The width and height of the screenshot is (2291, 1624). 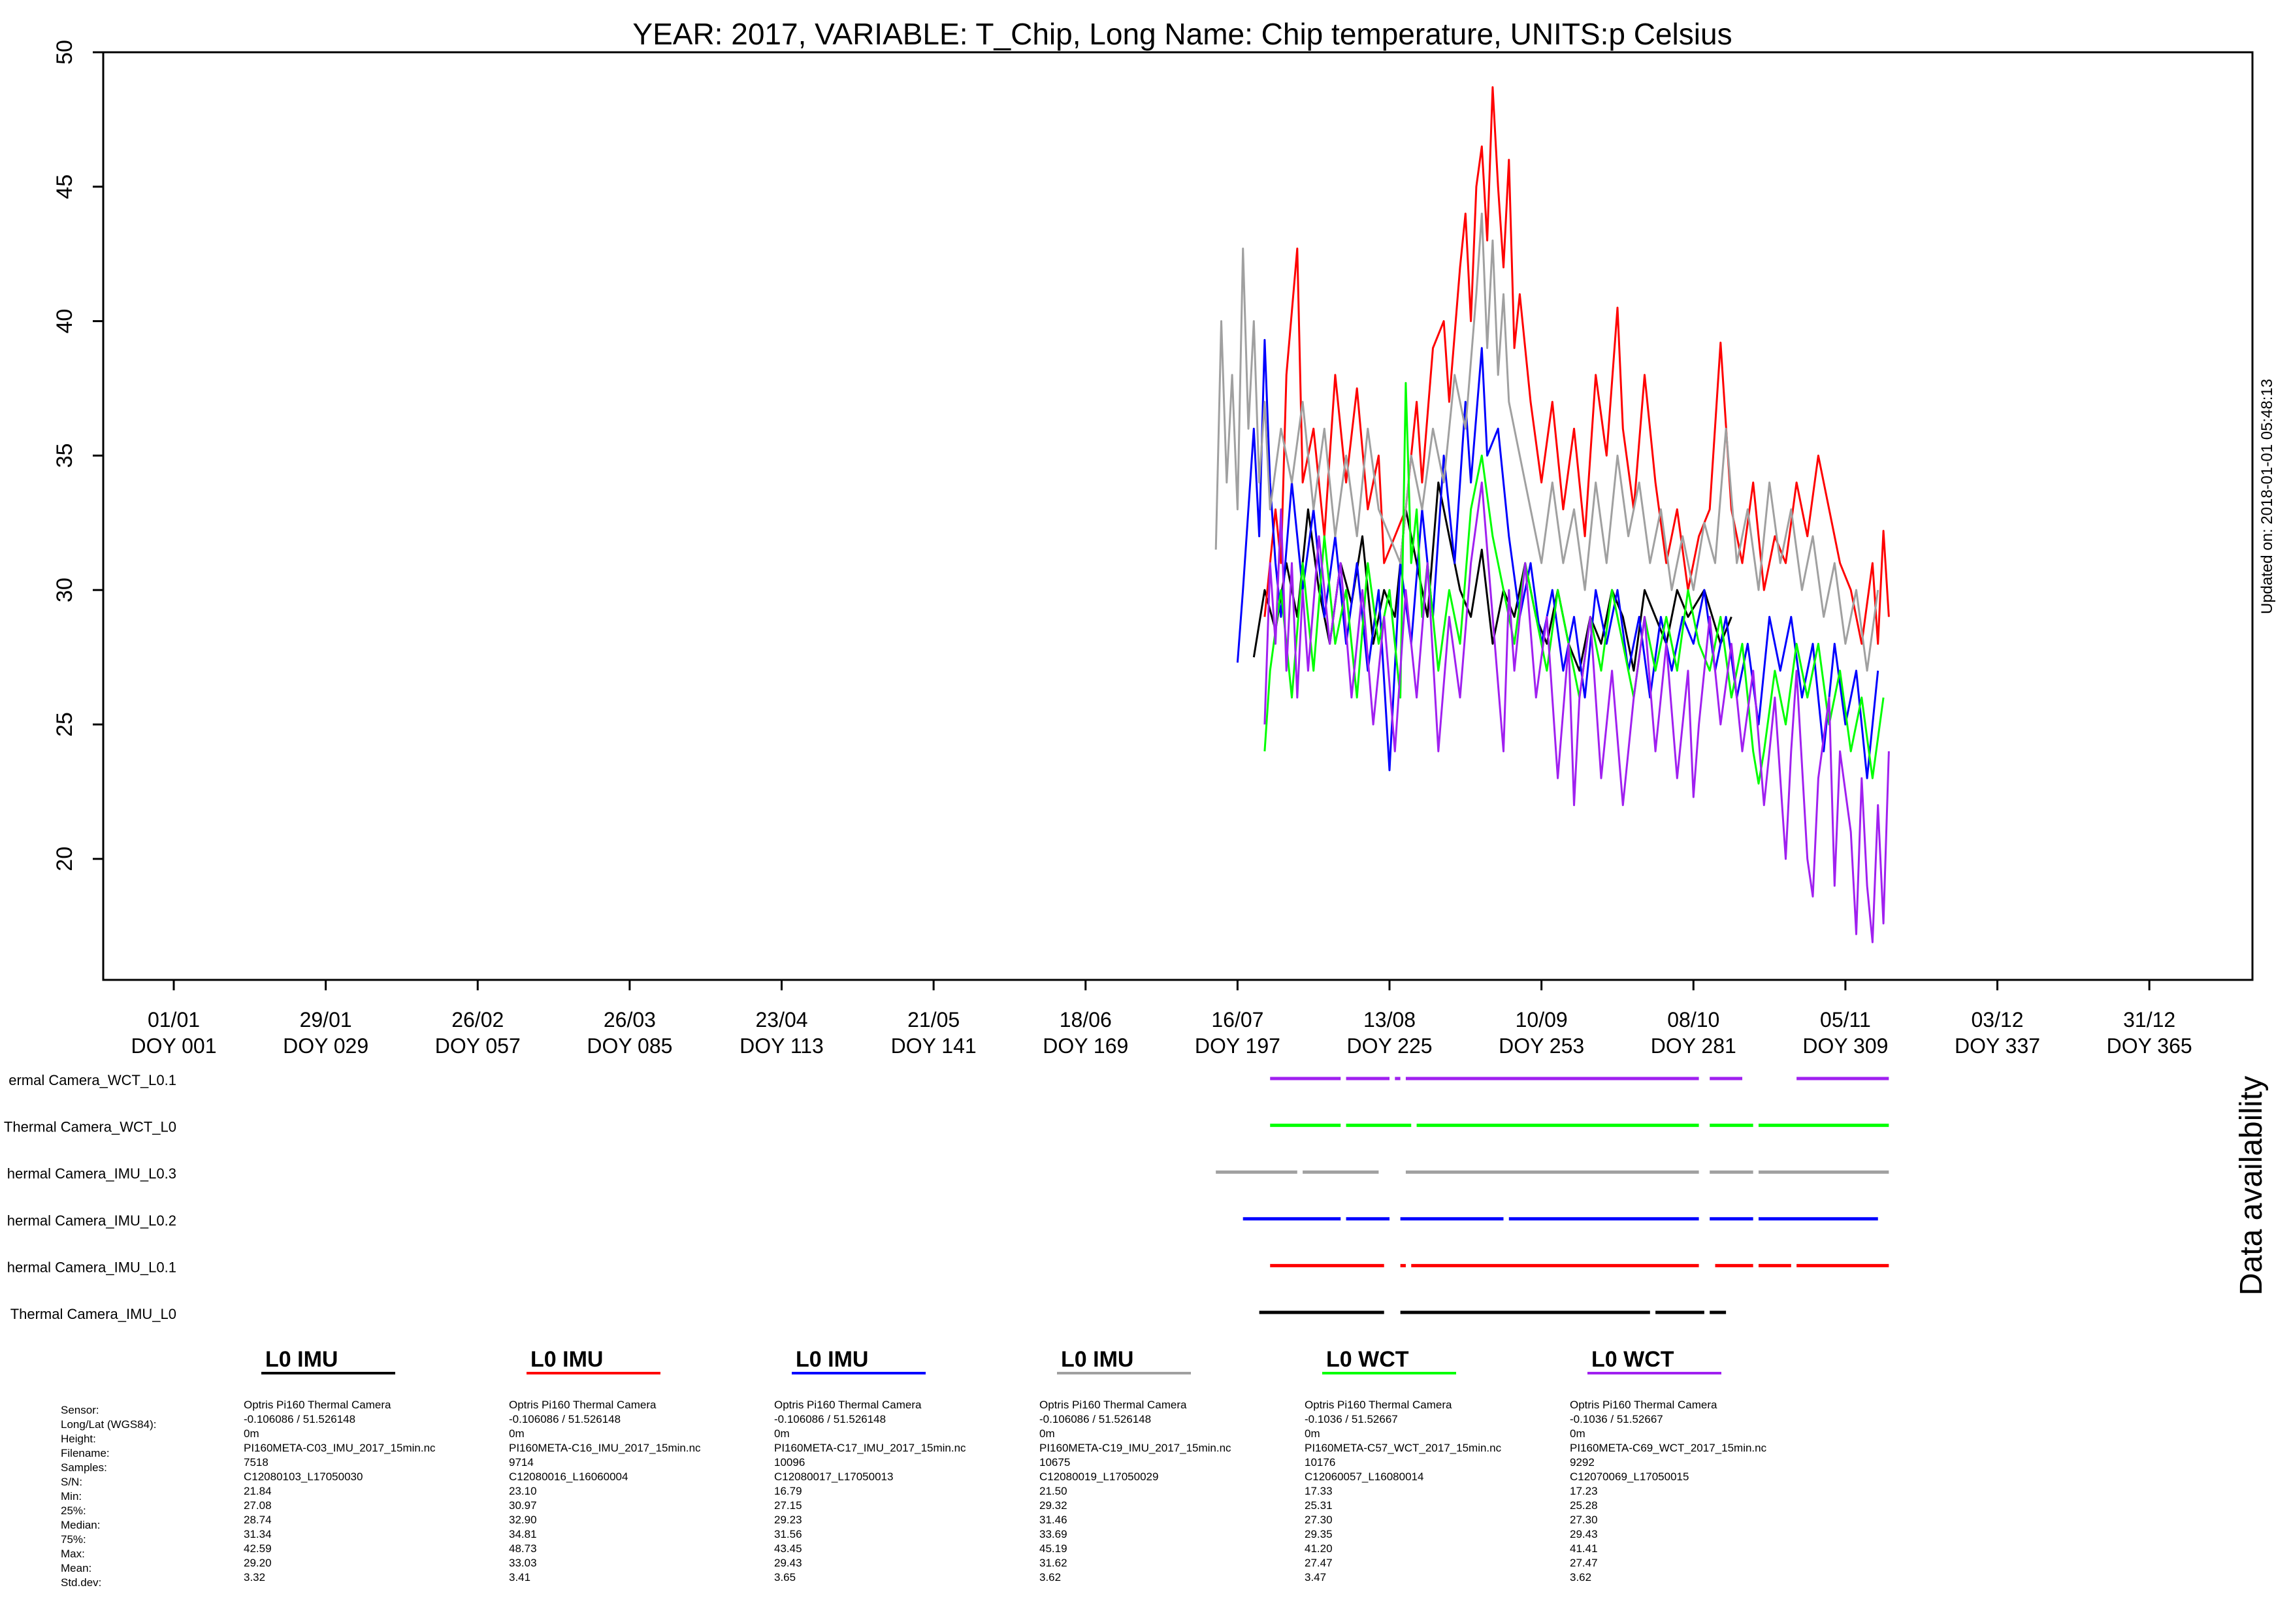 What do you see at coordinates (258, 1534) in the screenshot?
I see `stats-value: 31.34` at bounding box center [258, 1534].